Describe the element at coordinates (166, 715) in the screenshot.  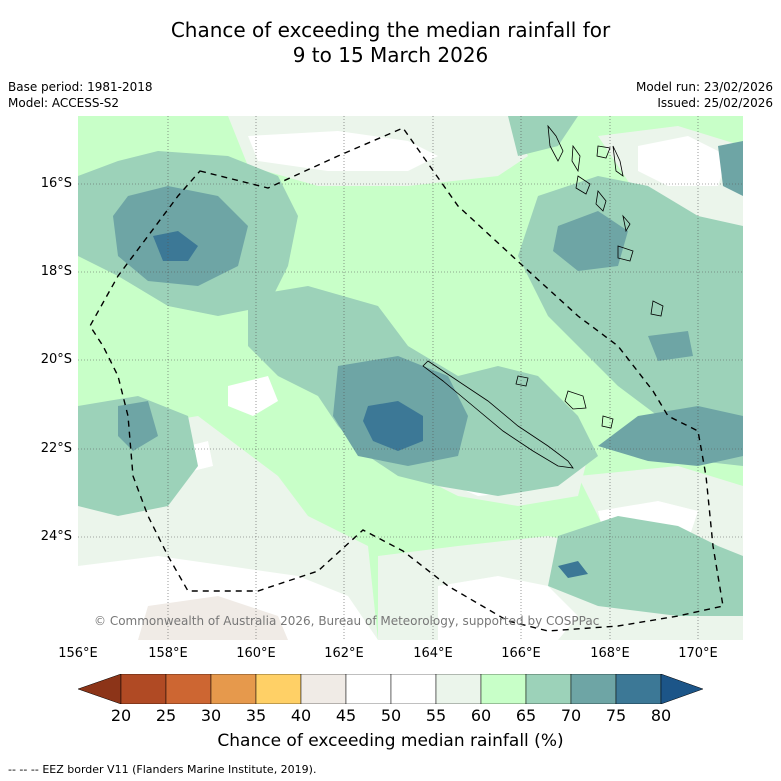
I see `colorbar-tick-25: 25` at that location.